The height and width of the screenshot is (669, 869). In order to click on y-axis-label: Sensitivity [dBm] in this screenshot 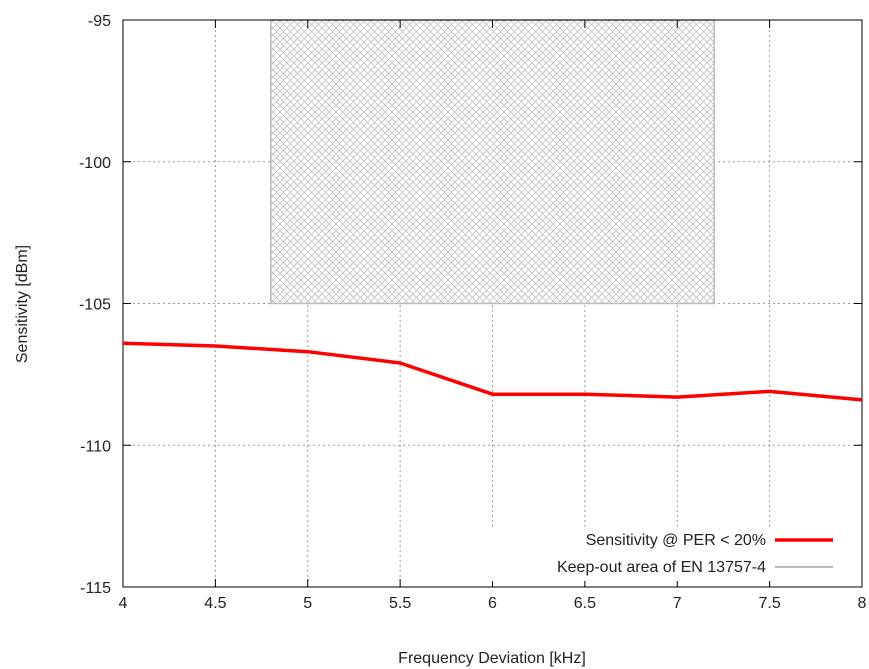, I will do `click(22, 304)`.